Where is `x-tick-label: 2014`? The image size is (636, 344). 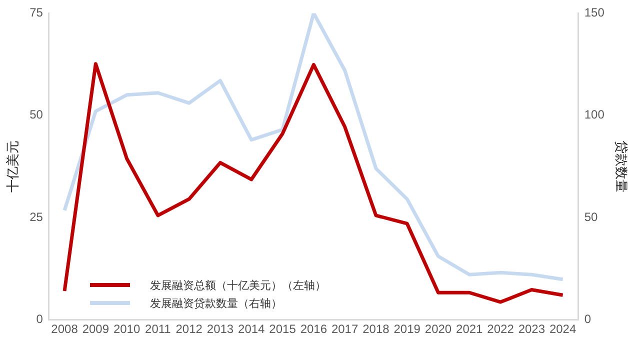 x-tick-label: 2014 is located at coordinates (252, 329).